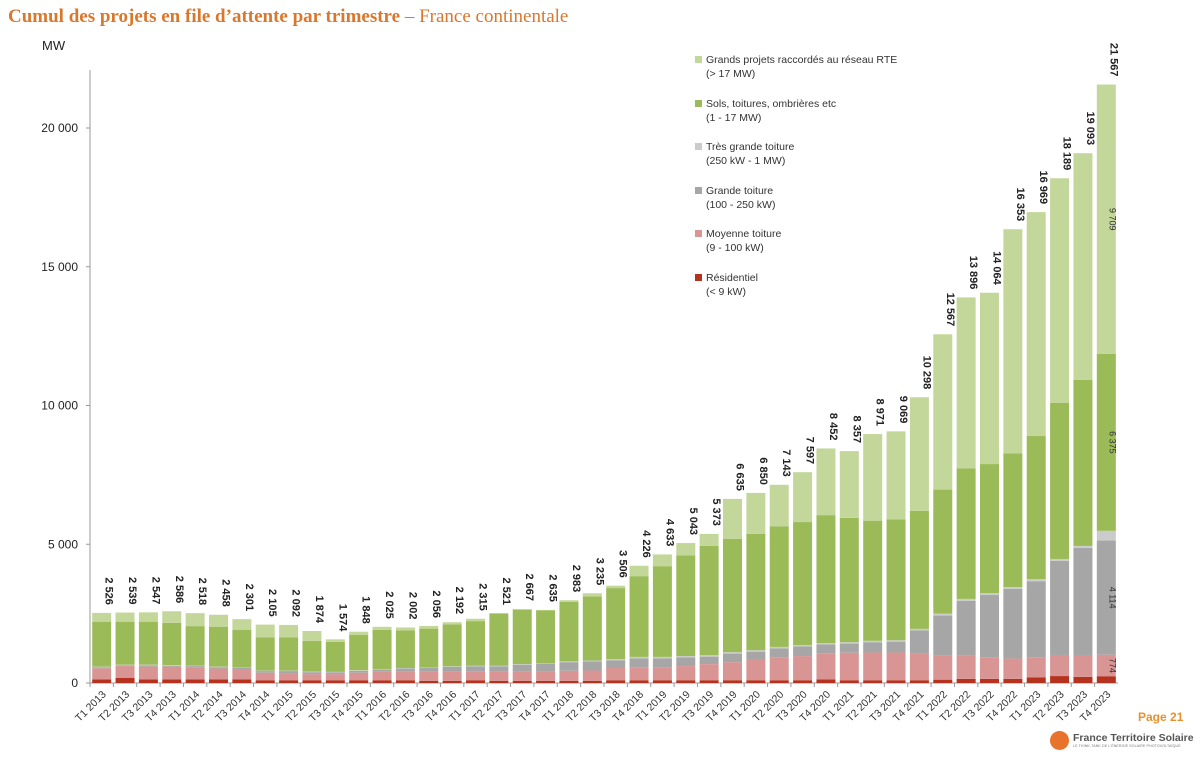 The height and width of the screenshot is (759, 1200). What do you see at coordinates (796, 249) in the screenshot?
I see `legend-item: Moyenne toiture (9 - 100 kW)` at bounding box center [796, 249].